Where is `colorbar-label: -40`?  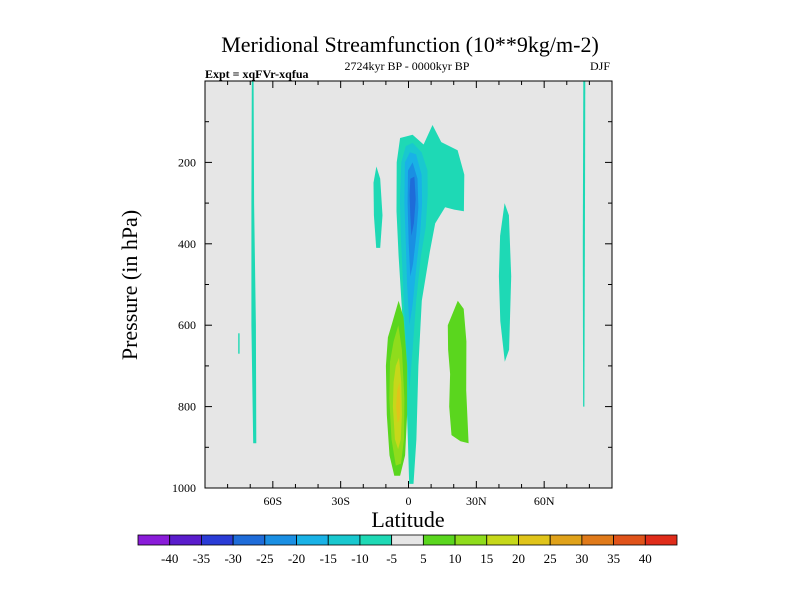
colorbar-label: -40 is located at coordinates (169, 558).